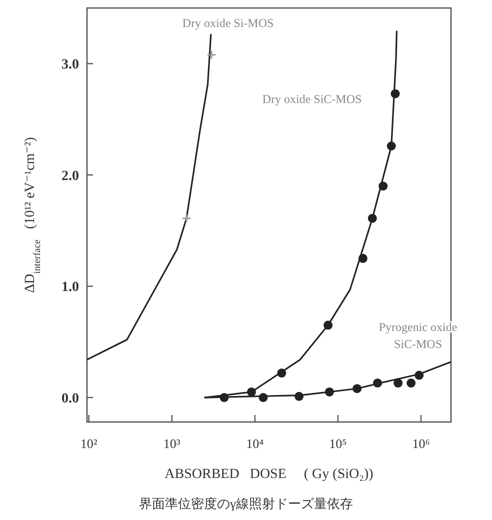 The image size is (492, 520). Describe the element at coordinates (70, 288) in the screenshot. I see `y-tick-label: 1.0` at that location.